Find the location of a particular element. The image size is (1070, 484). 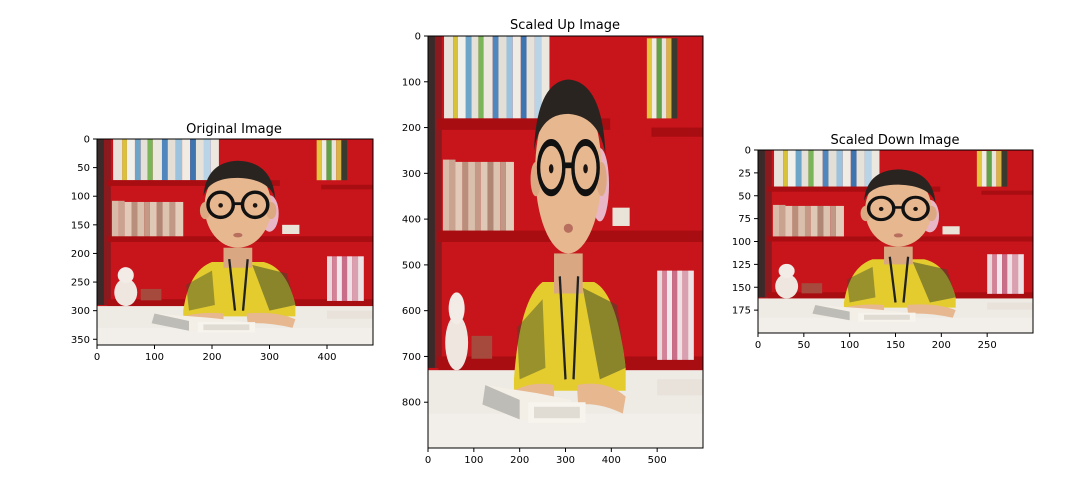

panel-title-scaled-up: Scaled Up Image is located at coordinates (565, 25).